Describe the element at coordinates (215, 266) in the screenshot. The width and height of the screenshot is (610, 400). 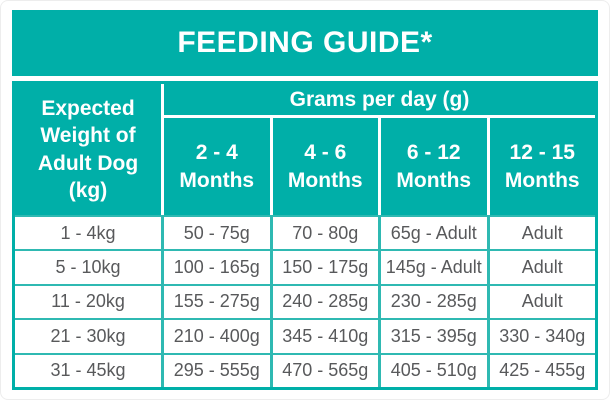
I see `table-cell: 100 - 165g` at that location.